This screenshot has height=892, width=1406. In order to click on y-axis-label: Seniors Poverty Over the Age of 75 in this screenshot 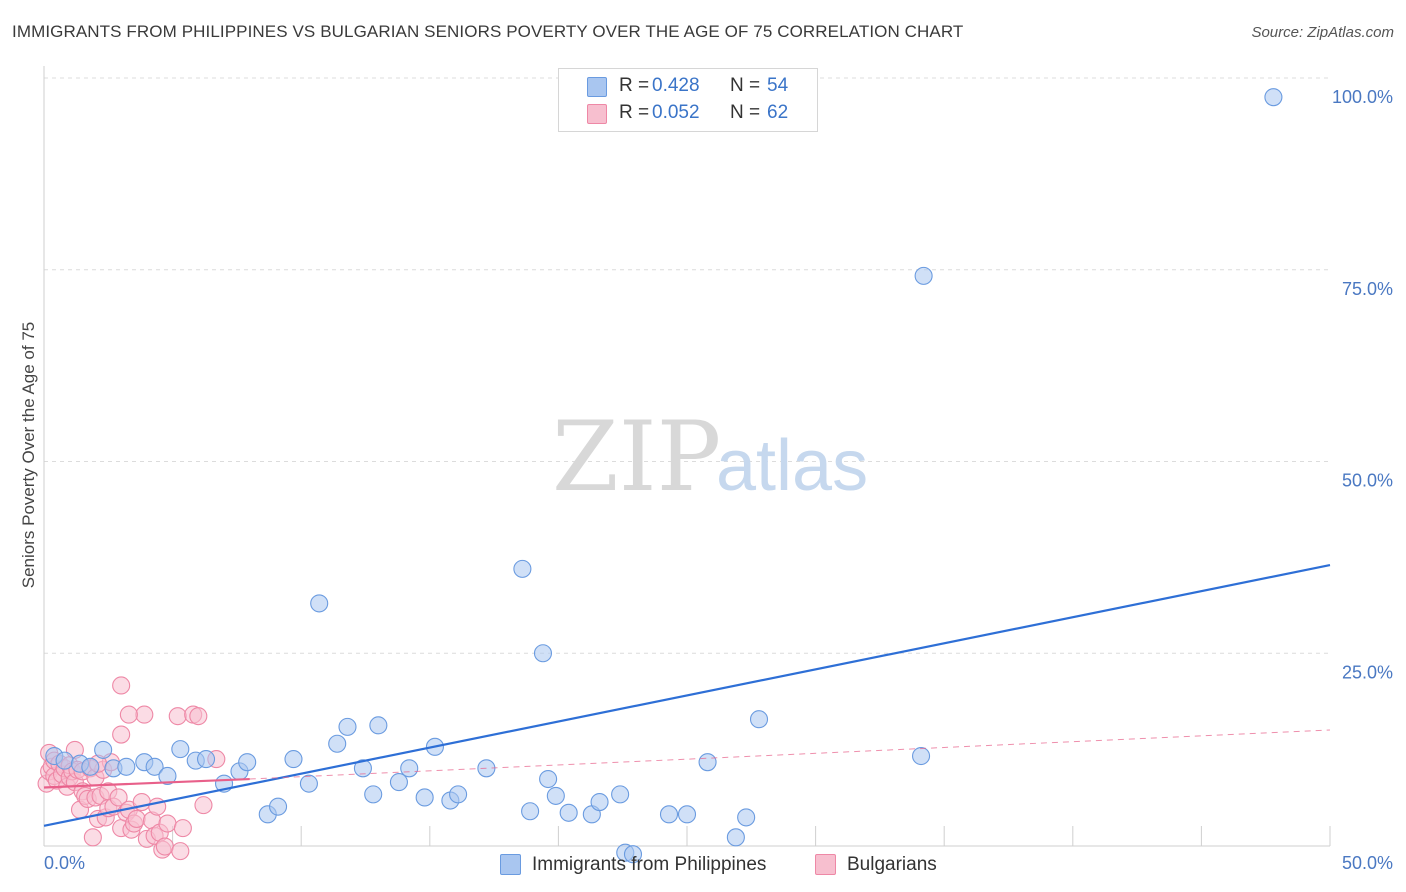, I will do `click(28, 455)`.